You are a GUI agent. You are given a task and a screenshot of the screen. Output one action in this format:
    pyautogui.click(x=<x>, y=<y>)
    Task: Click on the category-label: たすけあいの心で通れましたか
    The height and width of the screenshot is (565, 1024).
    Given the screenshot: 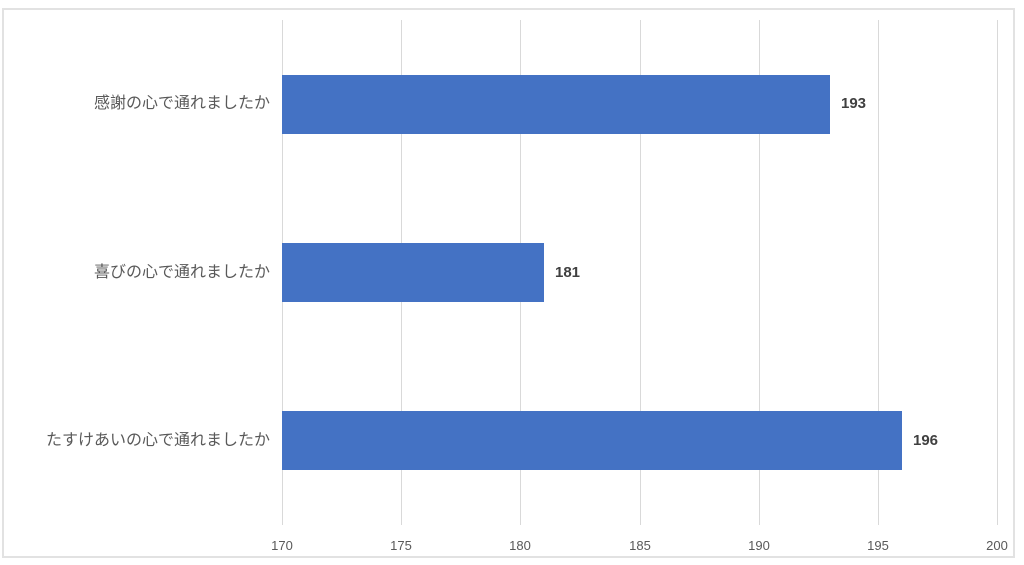 What is the action you would take?
    pyautogui.click(x=157, y=440)
    